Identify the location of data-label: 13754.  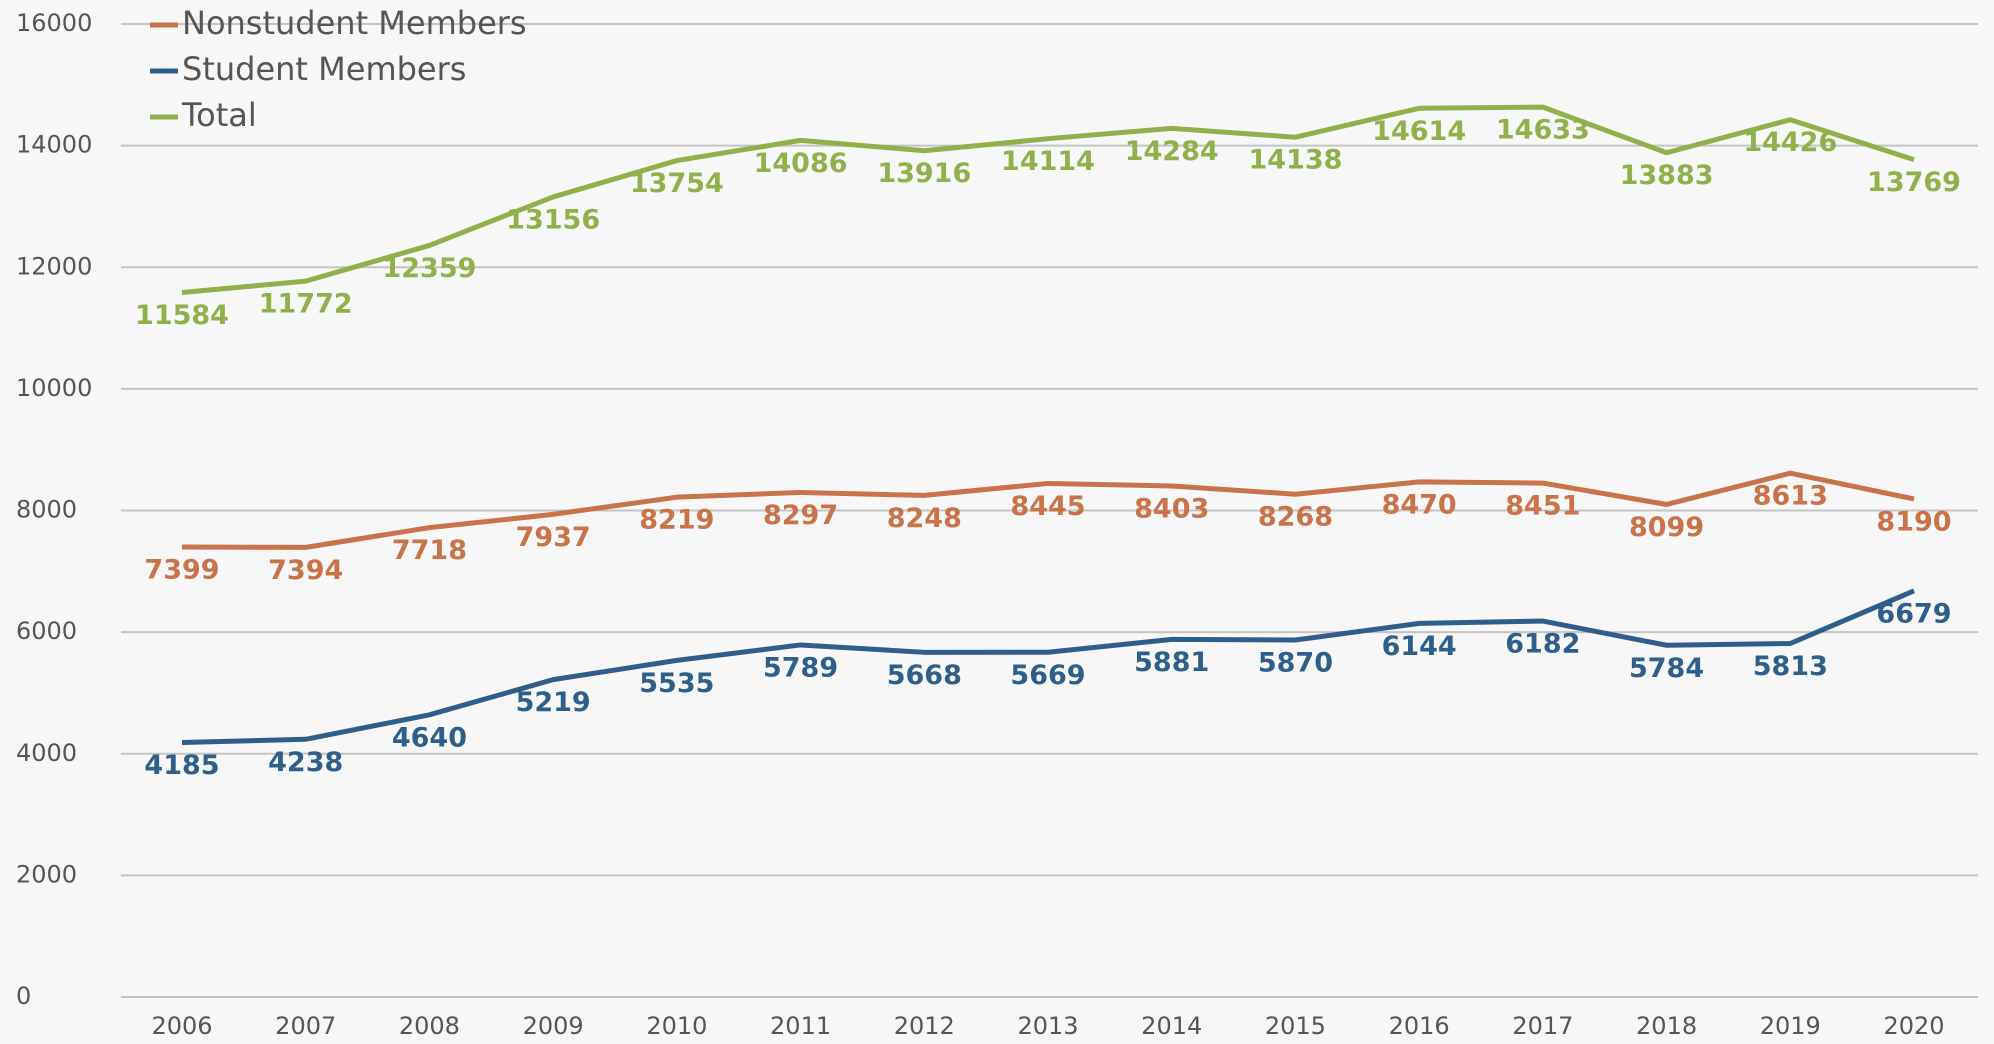
(677, 183).